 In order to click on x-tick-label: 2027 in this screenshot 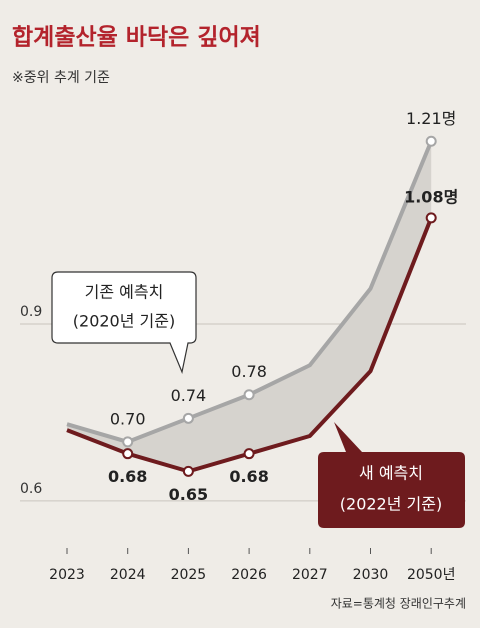, I will do `click(310, 575)`.